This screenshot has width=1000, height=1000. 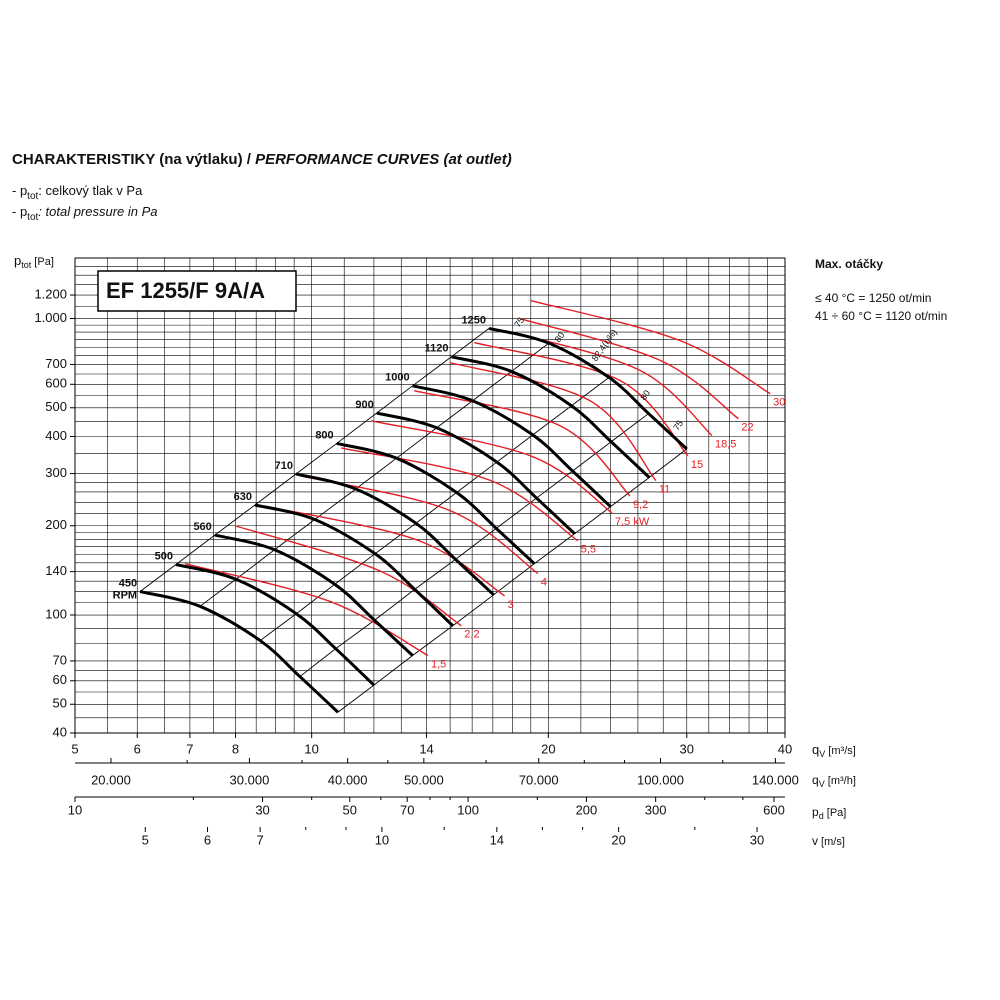 What do you see at coordinates (260, 839) in the screenshot?
I see `secondary-tick-label: 7` at bounding box center [260, 839].